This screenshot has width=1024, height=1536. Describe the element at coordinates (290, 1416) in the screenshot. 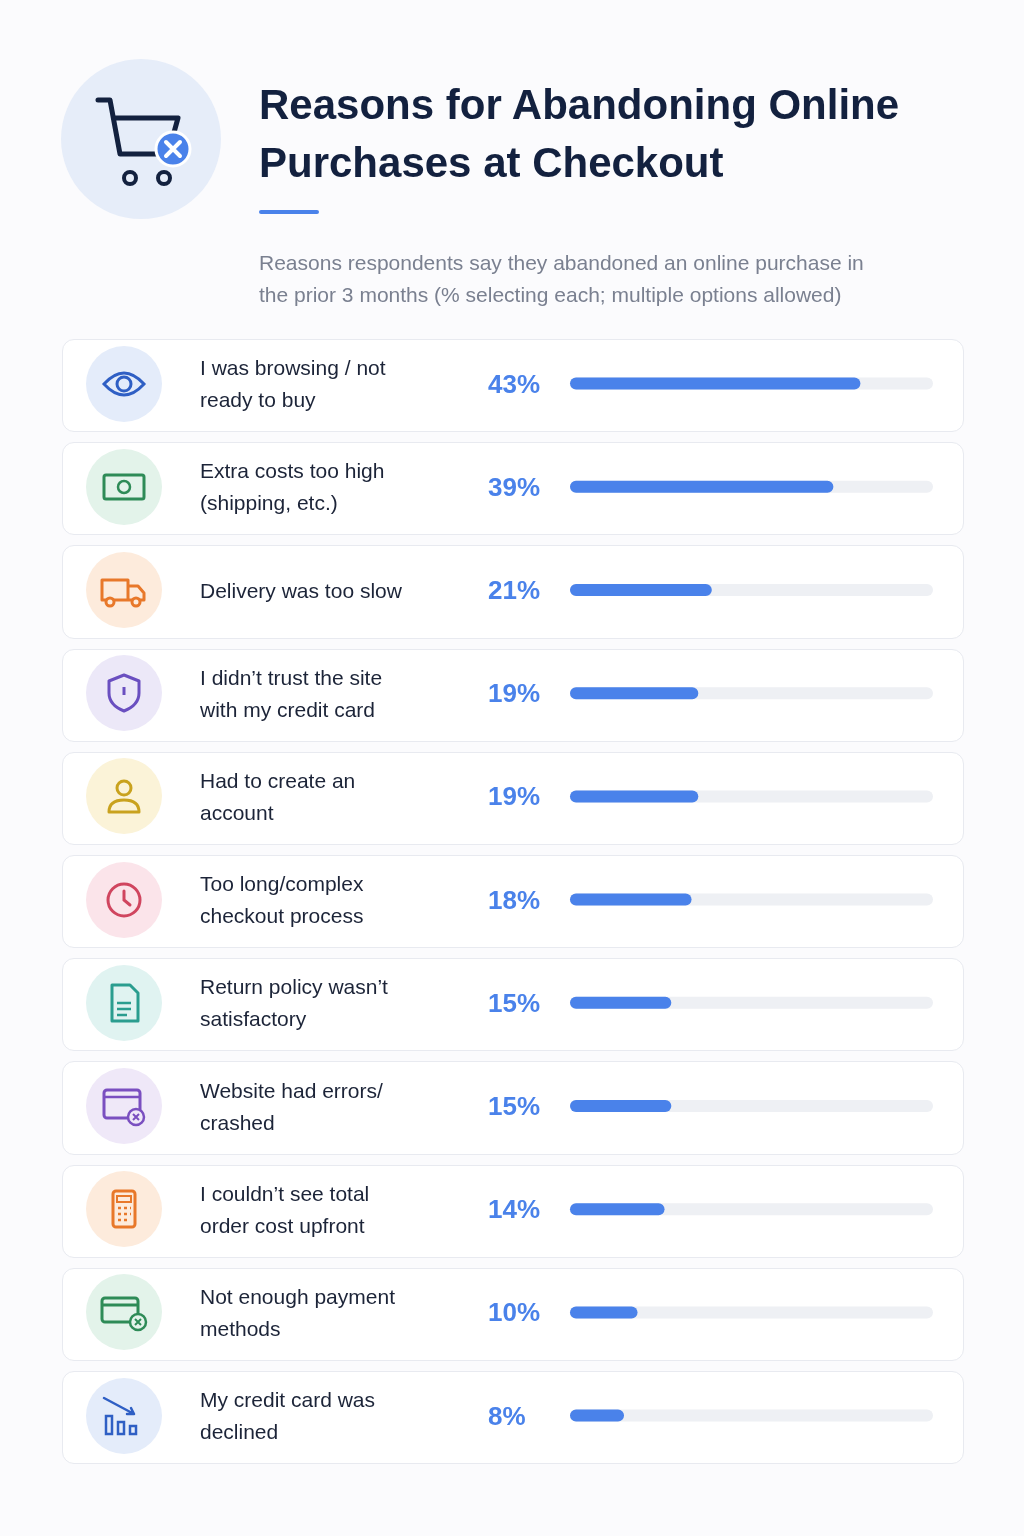

I see `y-tick-label: My credit card was declined` at that location.